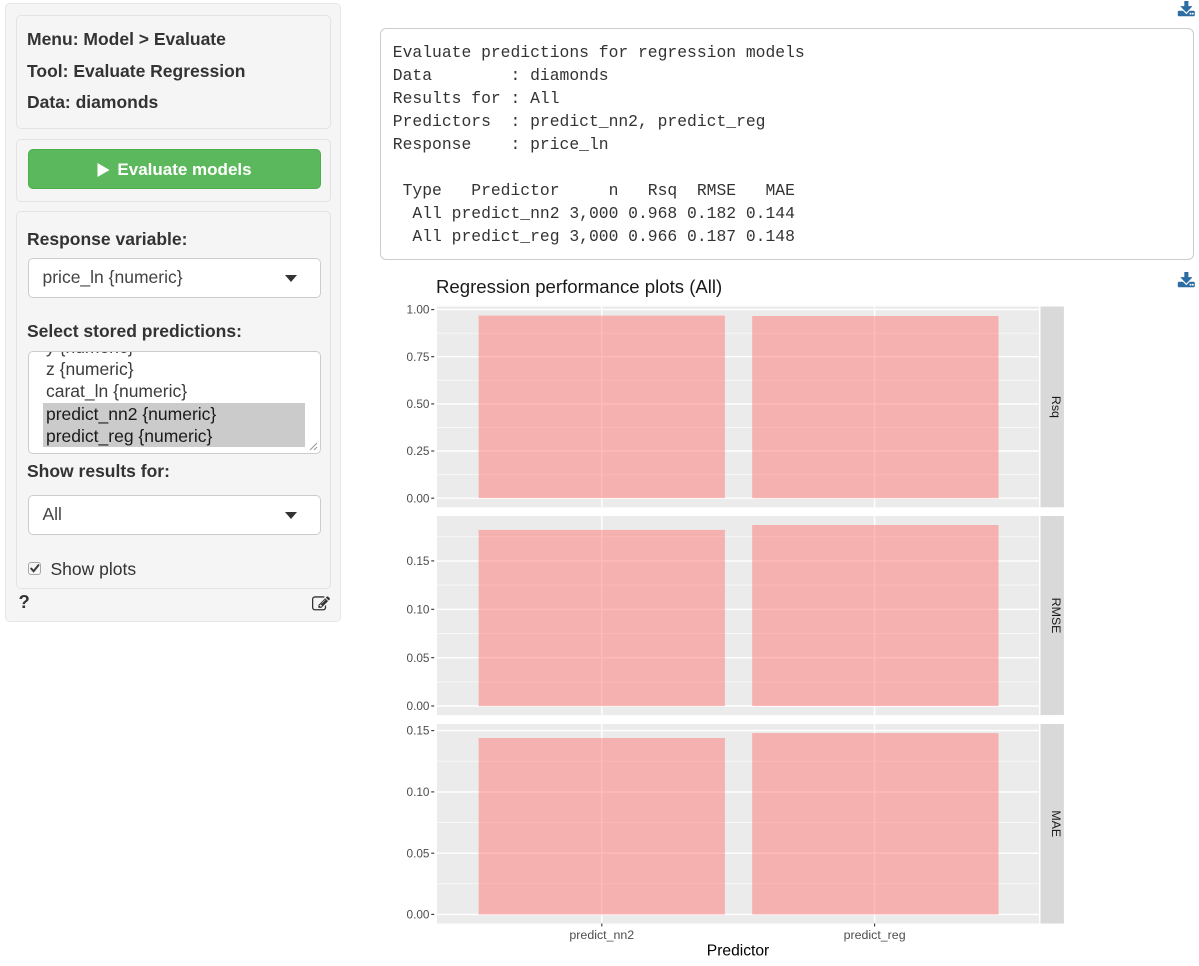 This screenshot has height=966, width=1199. What do you see at coordinates (418, 451) in the screenshot?
I see `svg-text: 0.25` at bounding box center [418, 451].